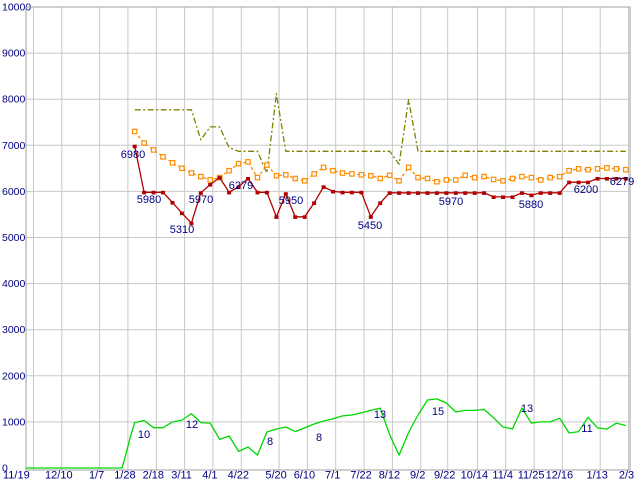 Image resolution: width=640 pixels, height=480 pixels. I want to click on y-tick-label: 2000, so click(14, 376).